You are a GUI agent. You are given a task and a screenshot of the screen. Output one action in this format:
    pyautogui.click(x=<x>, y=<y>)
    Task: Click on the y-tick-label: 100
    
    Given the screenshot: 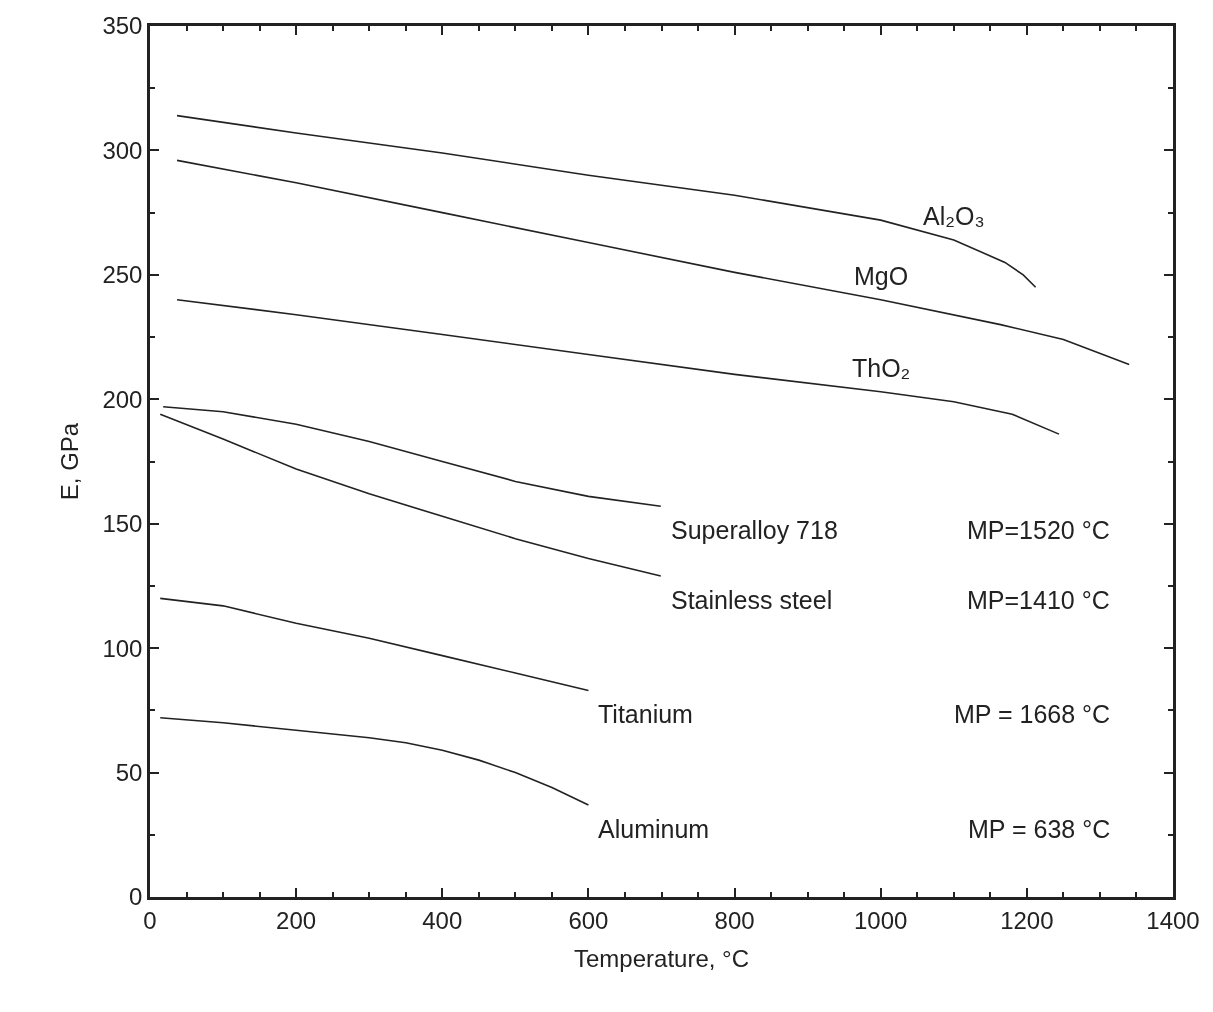 What is the action you would take?
    pyautogui.click(x=122, y=648)
    